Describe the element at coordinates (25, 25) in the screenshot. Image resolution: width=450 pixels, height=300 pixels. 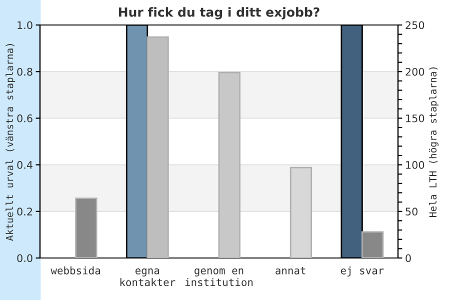
I see `y-tick-label: 1.0` at that location.